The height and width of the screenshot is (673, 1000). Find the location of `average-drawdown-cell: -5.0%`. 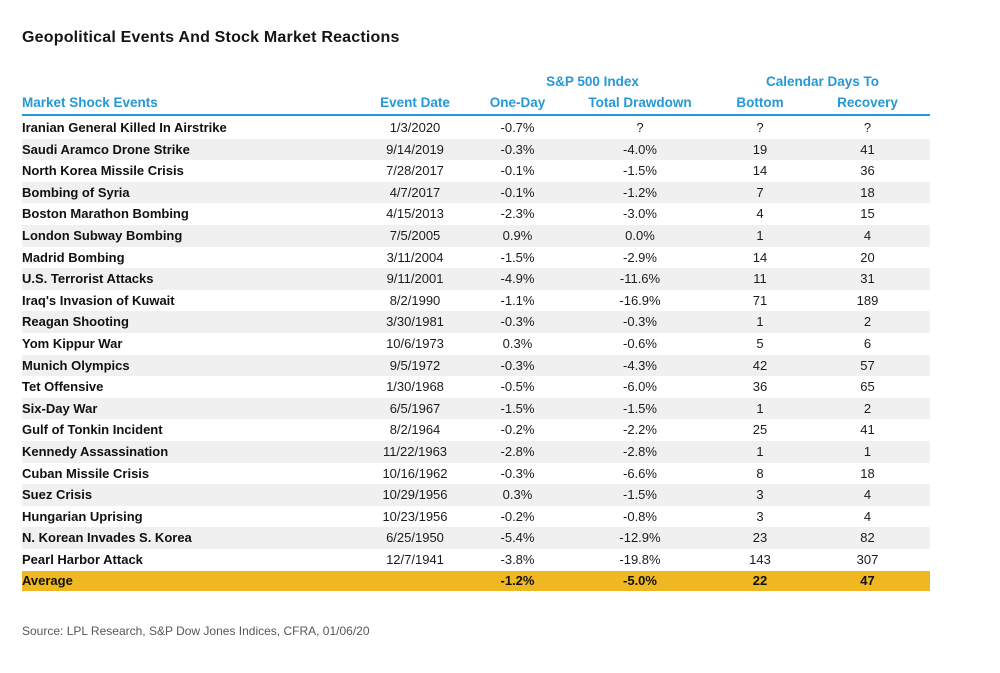

average-drawdown-cell: -5.0% is located at coordinates (640, 581).